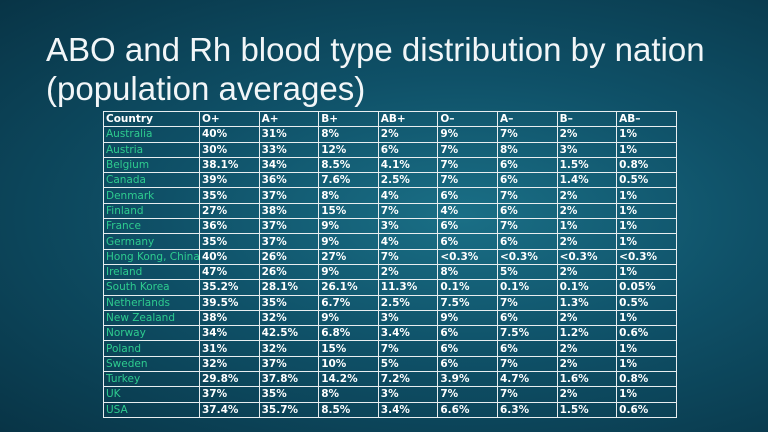 This screenshot has width=768, height=432. What do you see at coordinates (408, 165) in the screenshot?
I see `value-cell: 4.1%` at bounding box center [408, 165].